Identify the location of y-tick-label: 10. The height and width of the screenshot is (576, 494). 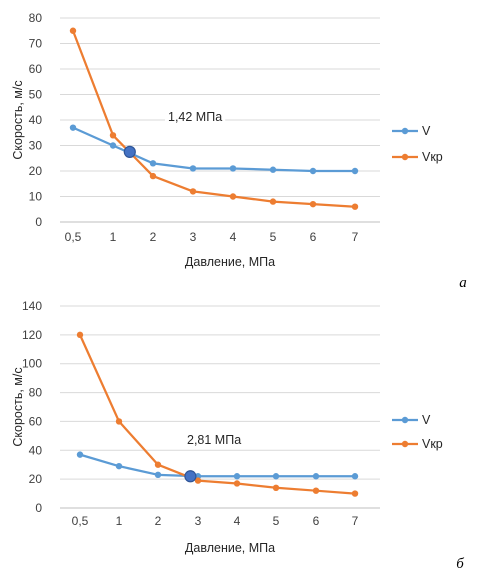
(36, 197).